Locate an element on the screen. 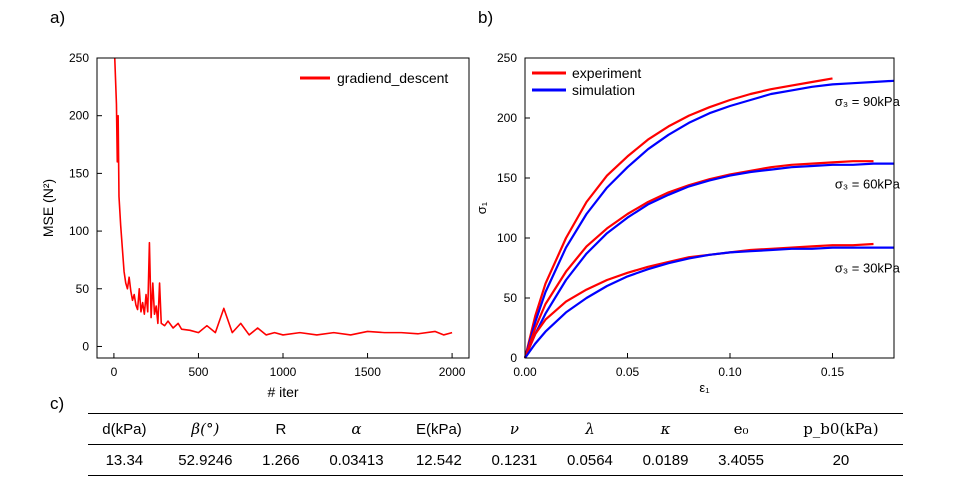  y-tick-label: 100 is located at coordinates (79, 231).